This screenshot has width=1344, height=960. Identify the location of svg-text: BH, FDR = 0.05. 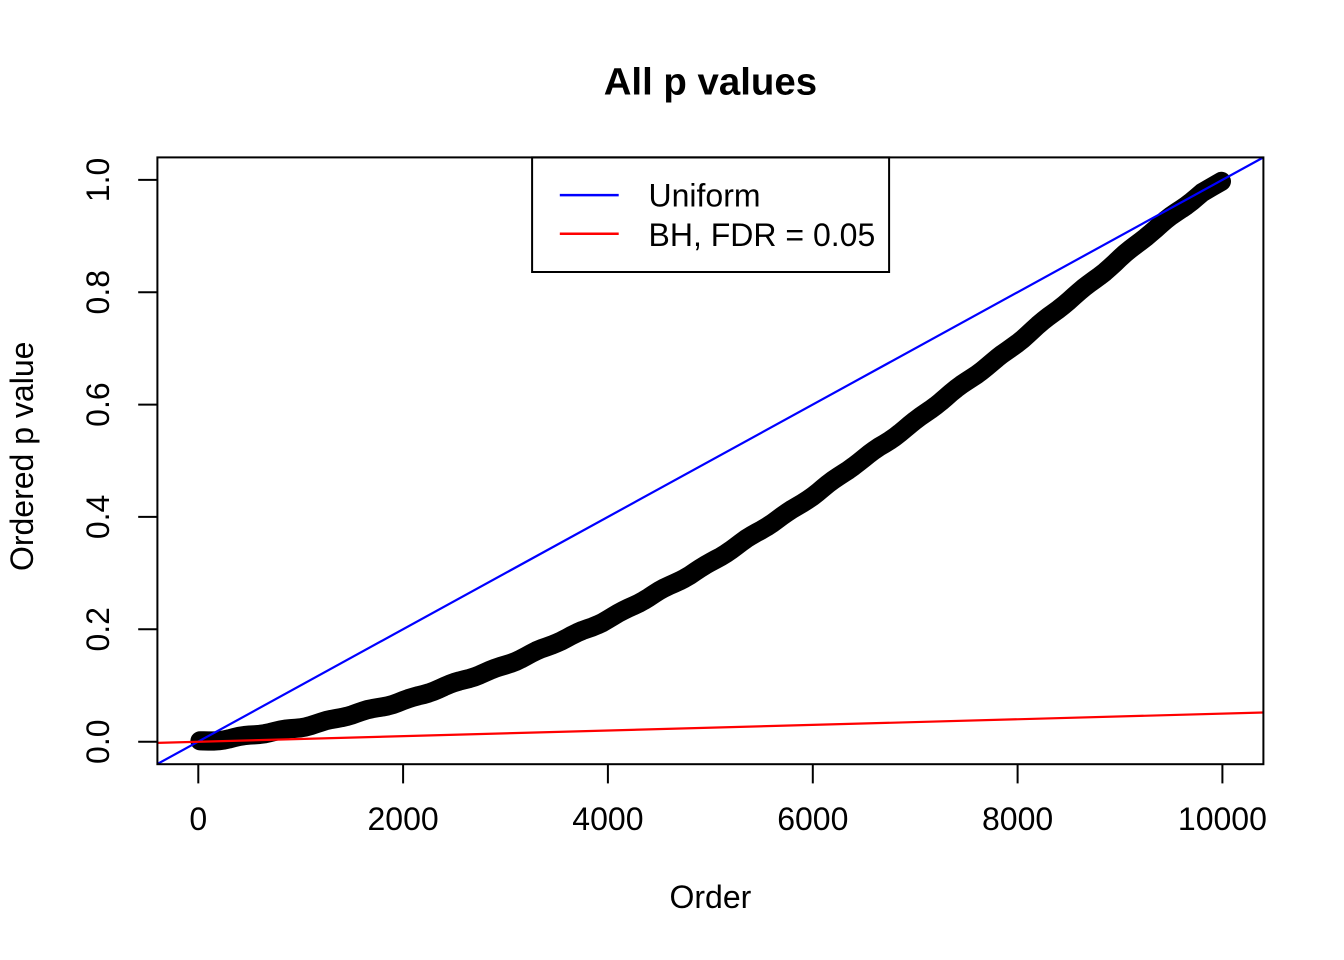
(762, 235).